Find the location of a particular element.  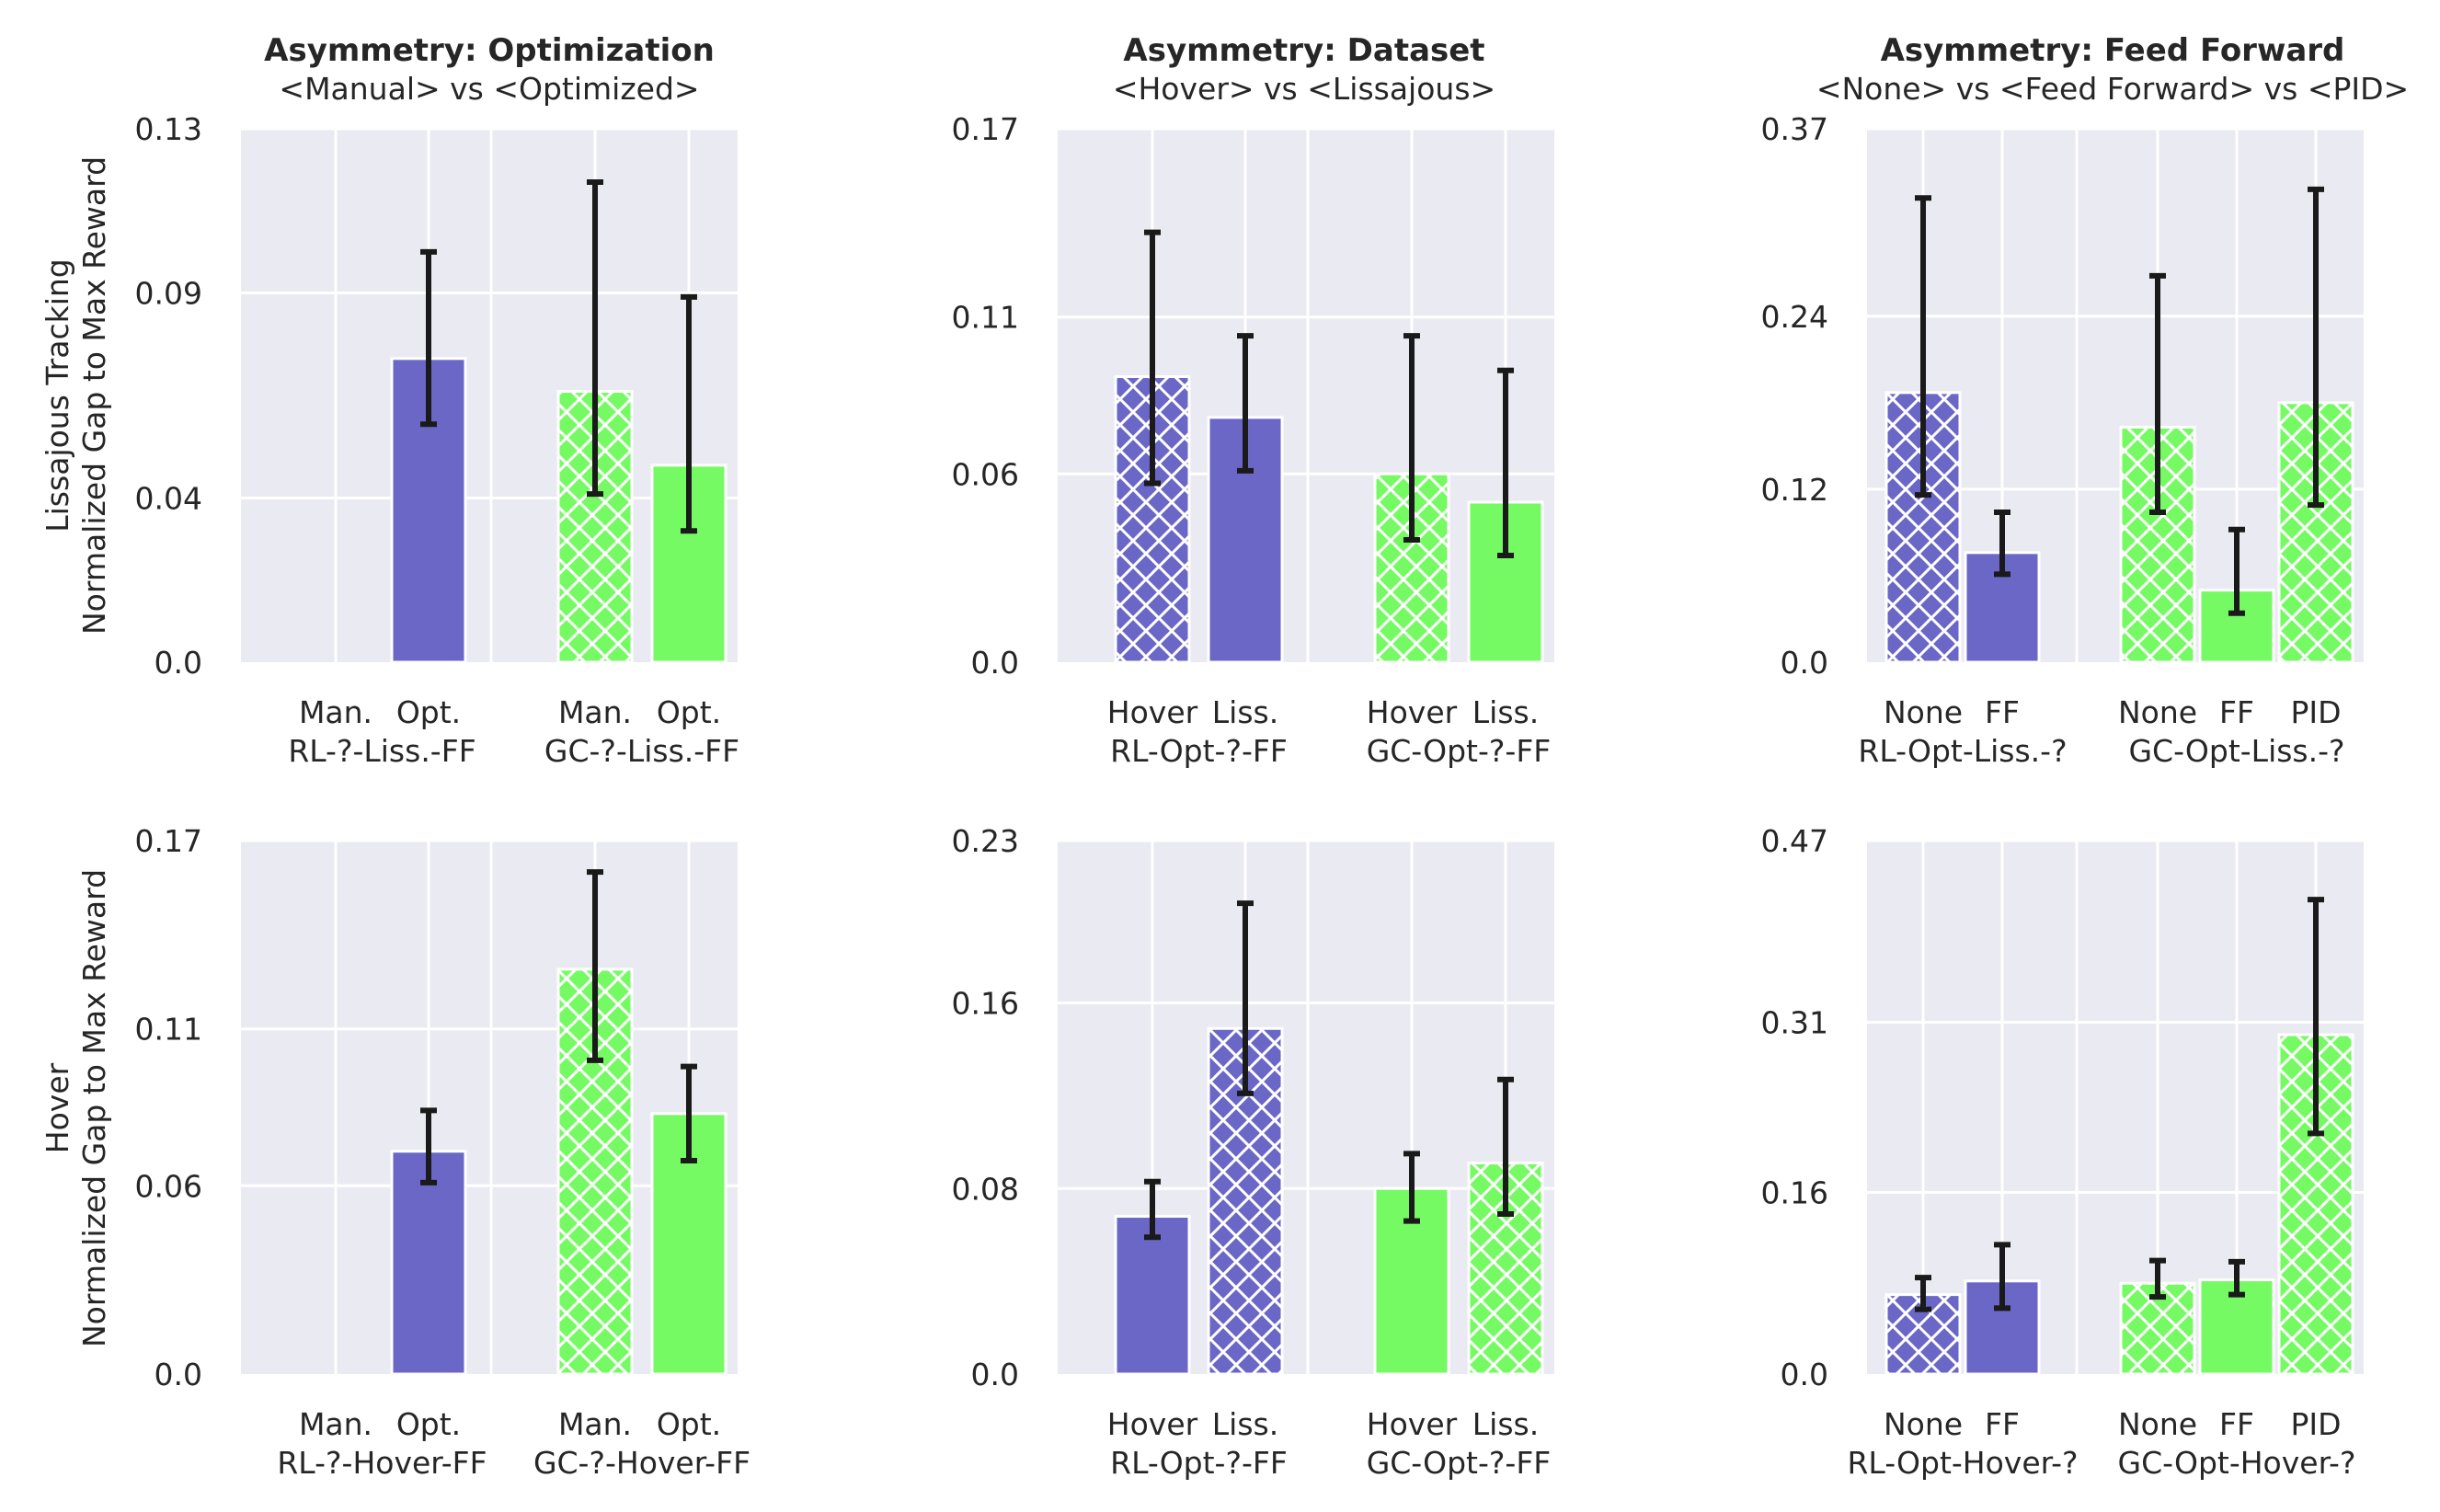

group-label: RL-Opt-Liss.-? is located at coordinates (1963, 751).